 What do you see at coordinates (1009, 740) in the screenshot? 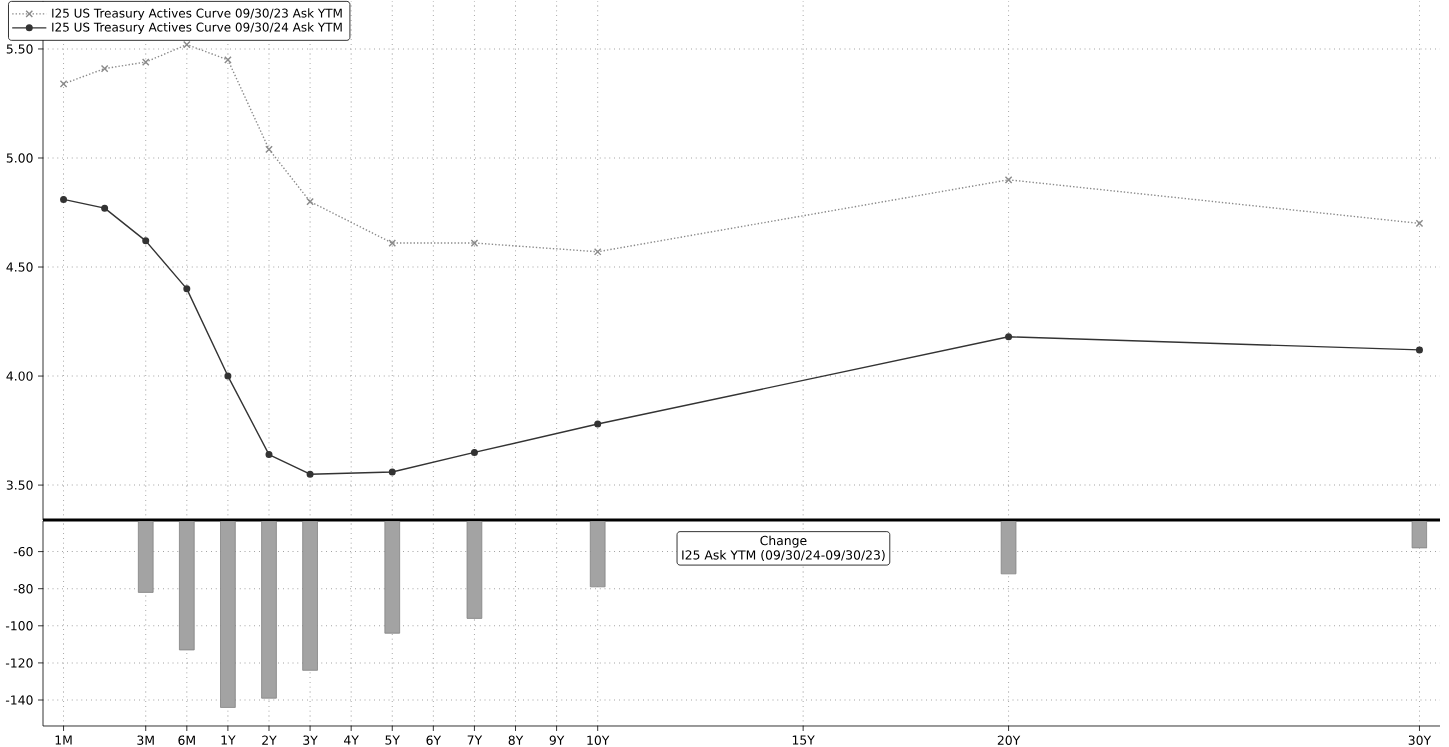
I see `x-tick-label: 20Y` at bounding box center [1009, 740].